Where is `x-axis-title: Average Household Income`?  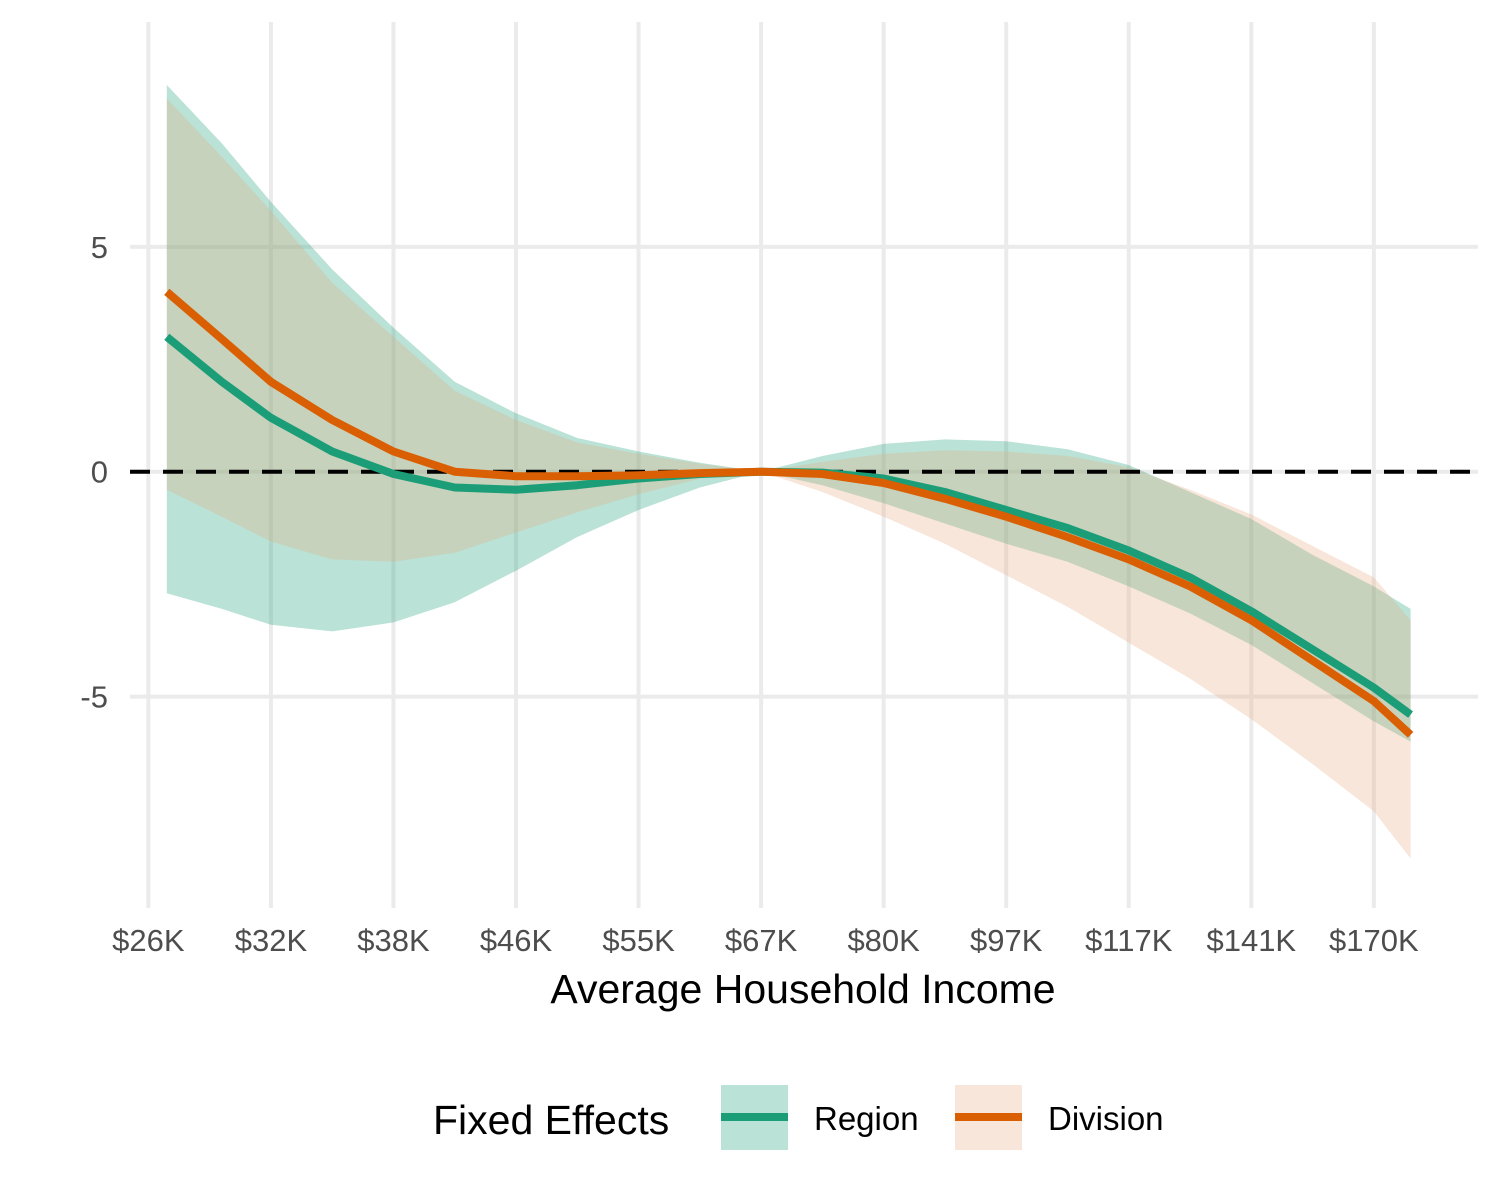
x-axis-title: Average Household Income is located at coordinates (802, 989).